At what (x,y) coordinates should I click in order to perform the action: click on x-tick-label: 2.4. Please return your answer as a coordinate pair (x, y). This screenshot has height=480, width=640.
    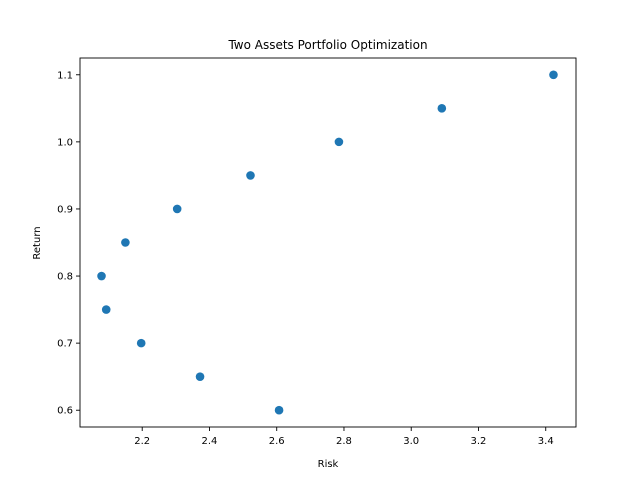
    Looking at the image, I should click on (210, 441).